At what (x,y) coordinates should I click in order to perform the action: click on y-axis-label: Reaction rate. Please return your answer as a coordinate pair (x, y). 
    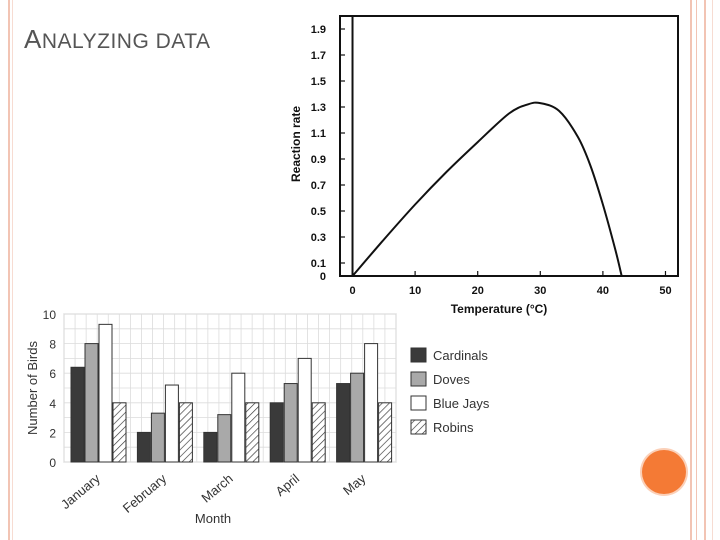
    Looking at the image, I should click on (296, 144).